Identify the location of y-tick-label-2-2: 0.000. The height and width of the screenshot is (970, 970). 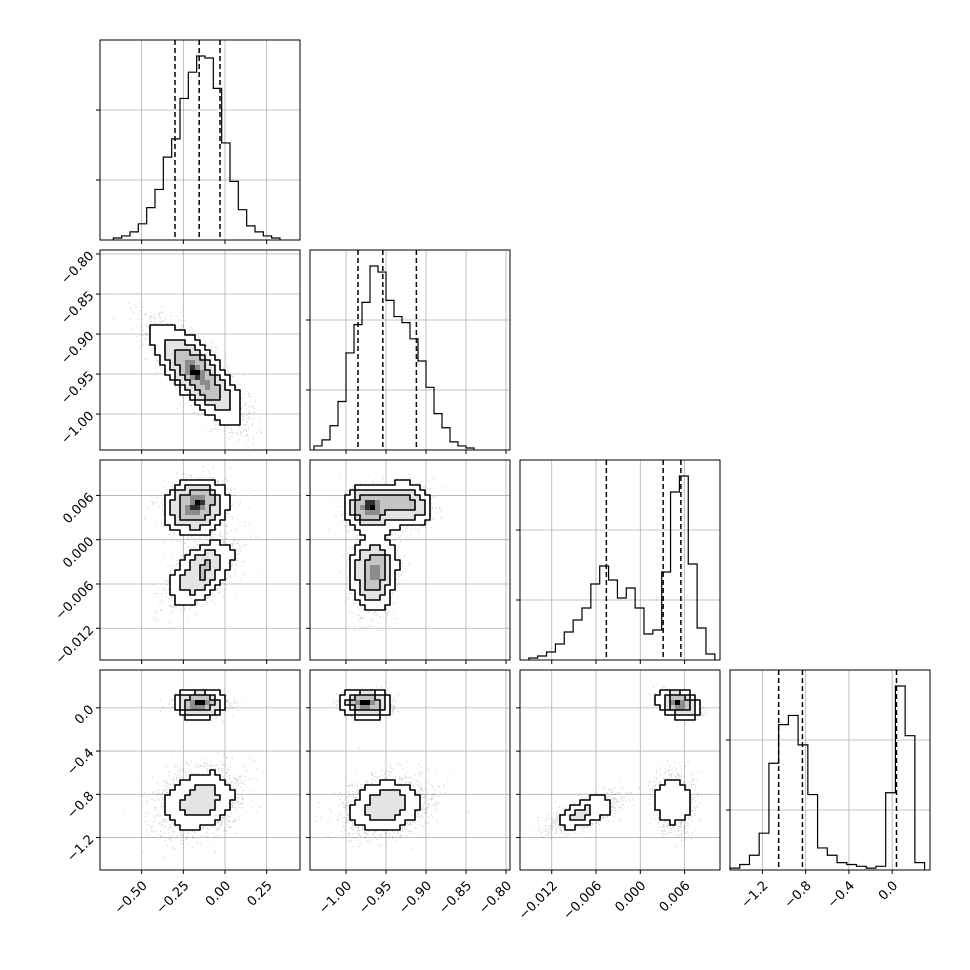
(78, 552).